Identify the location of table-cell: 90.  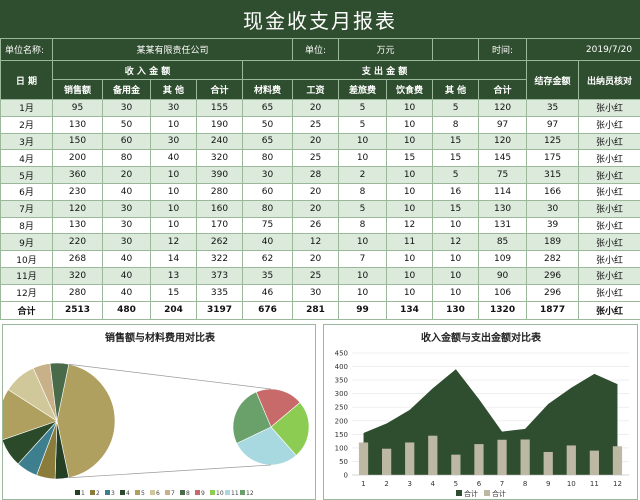
(503, 275).